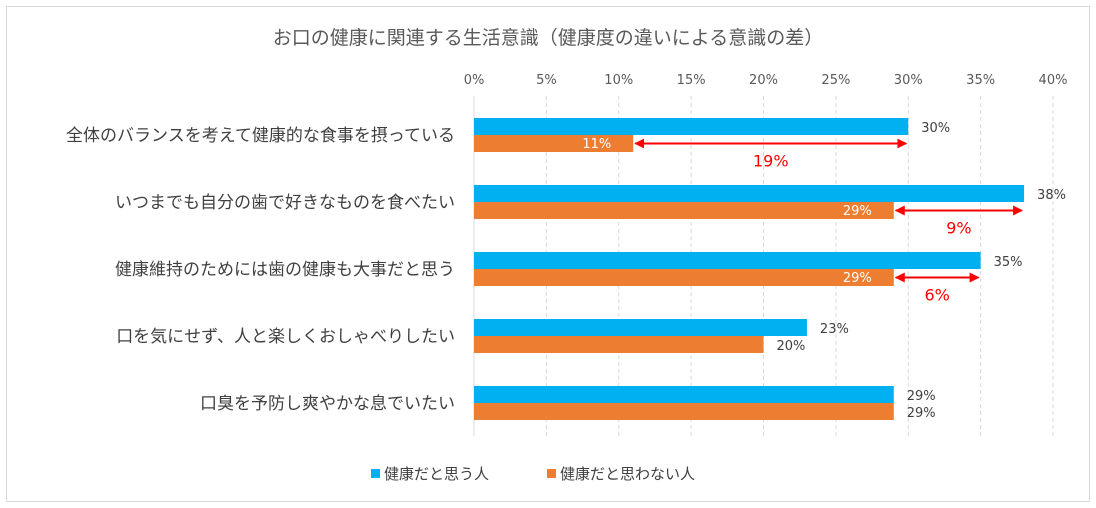 The height and width of the screenshot is (508, 1096). I want to click on data-label: 38%, so click(1051, 195).